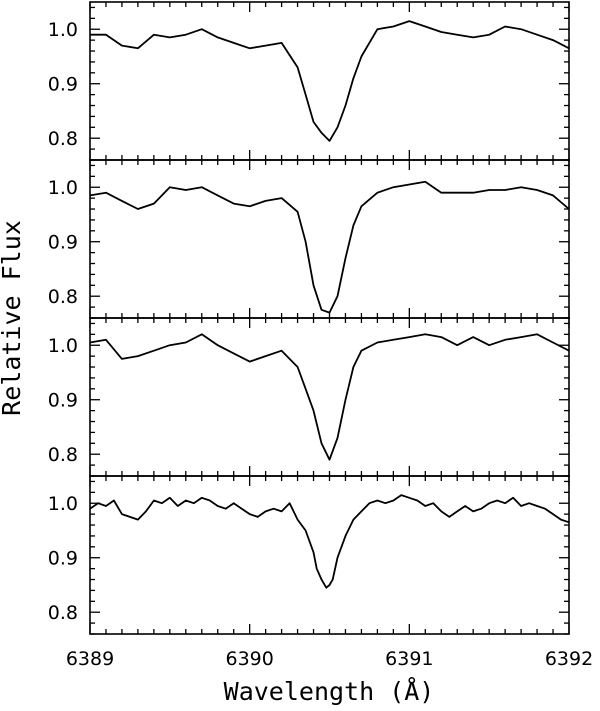 The width and height of the screenshot is (600, 711). What do you see at coordinates (329, 659) in the screenshot?
I see `x-axis: 6389 6390 6391 6392` at bounding box center [329, 659].